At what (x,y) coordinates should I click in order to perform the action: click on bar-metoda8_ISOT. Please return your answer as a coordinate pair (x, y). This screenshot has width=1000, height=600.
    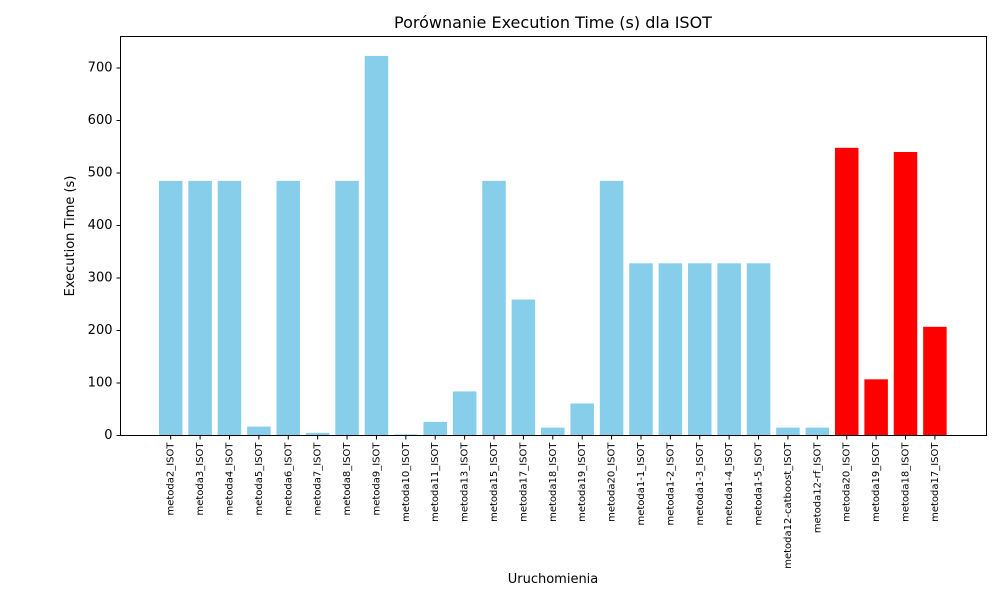
    Looking at the image, I should click on (347, 308).